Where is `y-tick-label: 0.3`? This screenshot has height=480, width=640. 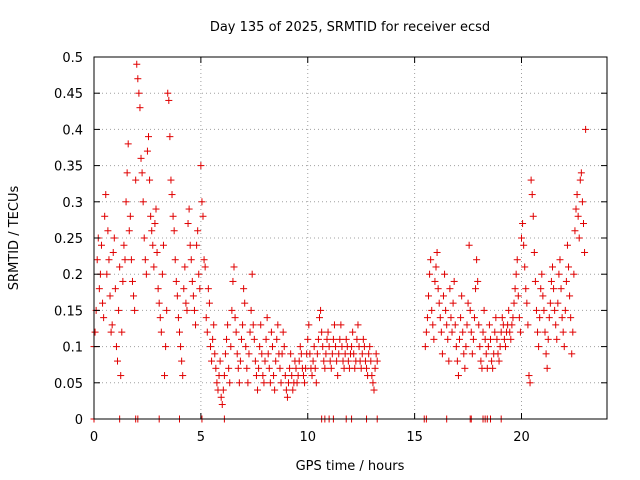 y-tick-label: 0.3 is located at coordinates (72, 203).